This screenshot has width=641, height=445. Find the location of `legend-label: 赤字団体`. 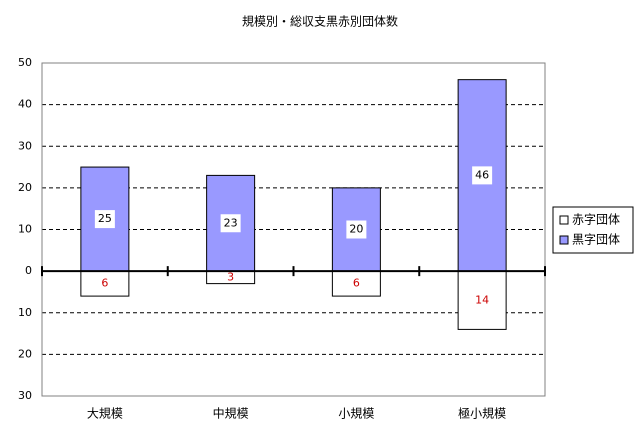

legend-label: 赤字団体 is located at coordinates (596, 219).